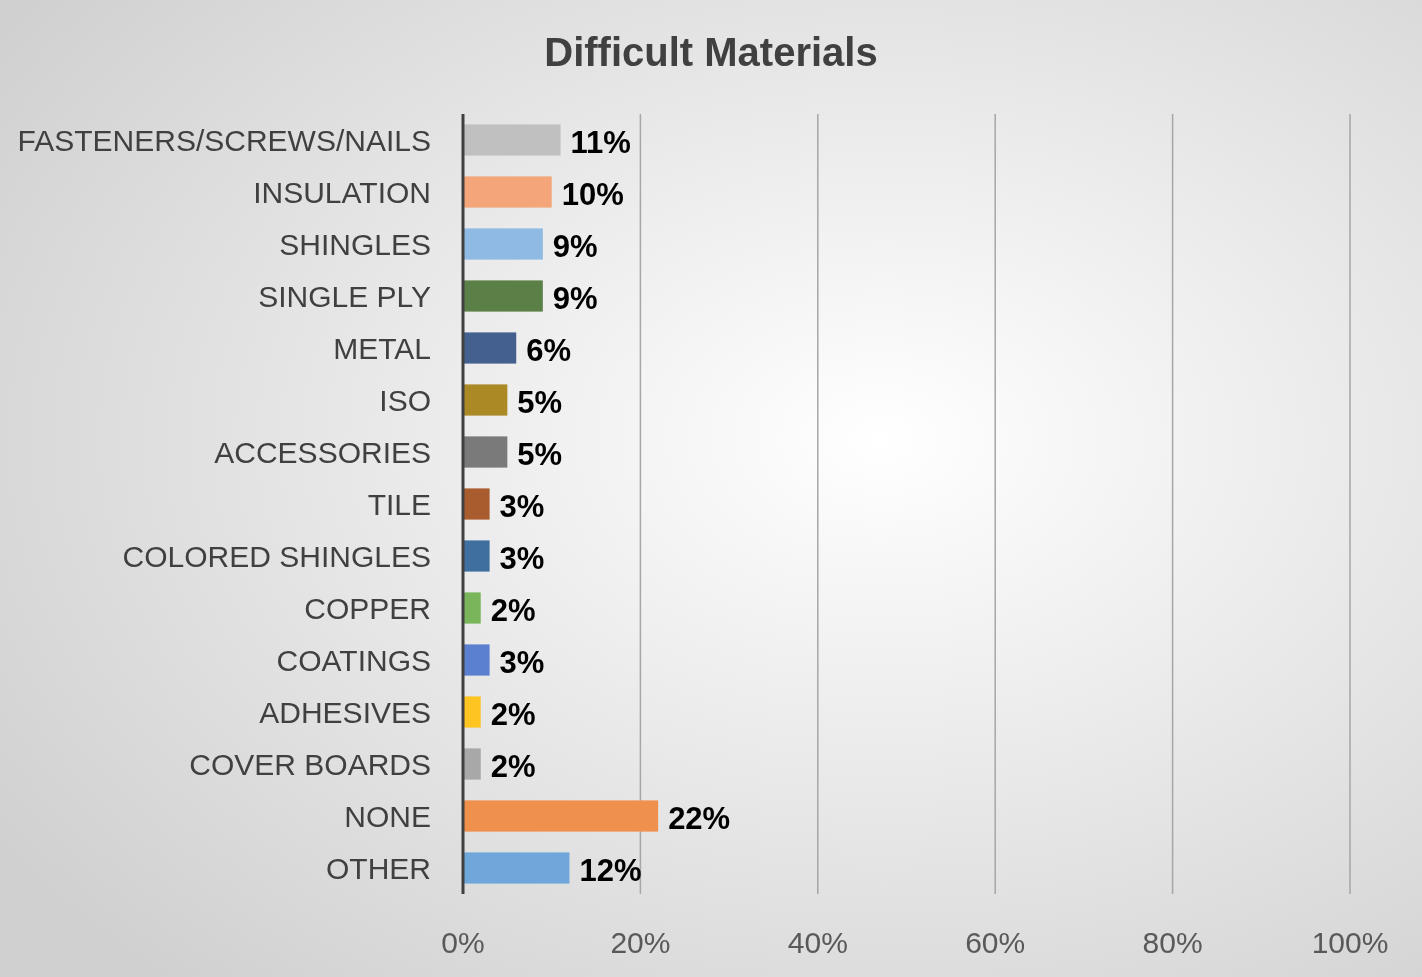 Image resolution: width=1422 pixels, height=977 pixels. Describe the element at coordinates (711, 52) in the screenshot. I see `chart-title: Difficult Materials` at that location.